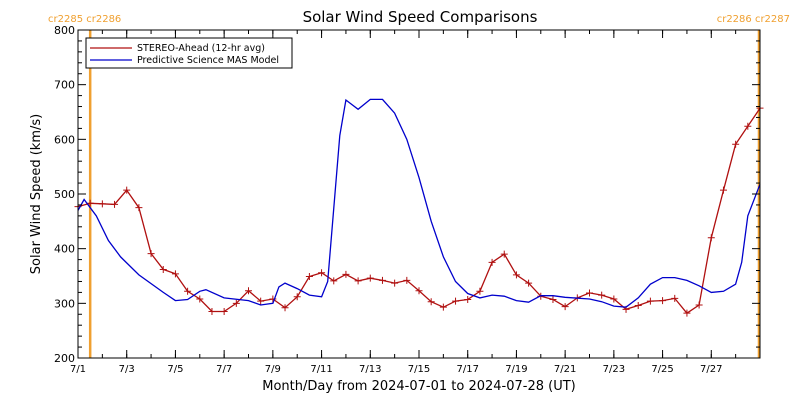  Describe the element at coordinates (370, 369) in the screenshot. I see `x-tick-label-6: 7/13` at that location.